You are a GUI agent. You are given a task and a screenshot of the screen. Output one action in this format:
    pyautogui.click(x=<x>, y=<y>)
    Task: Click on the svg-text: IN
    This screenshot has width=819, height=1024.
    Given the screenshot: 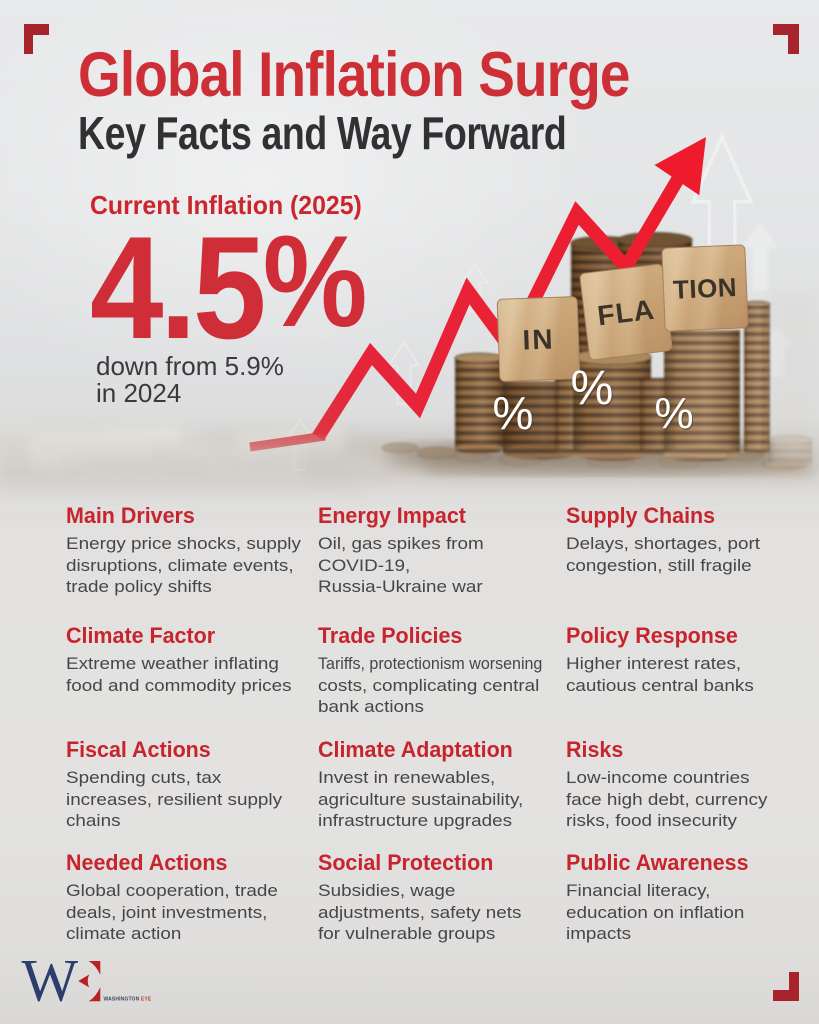 What is the action you would take?
    pyautogui.click(x=538, y=340)
    